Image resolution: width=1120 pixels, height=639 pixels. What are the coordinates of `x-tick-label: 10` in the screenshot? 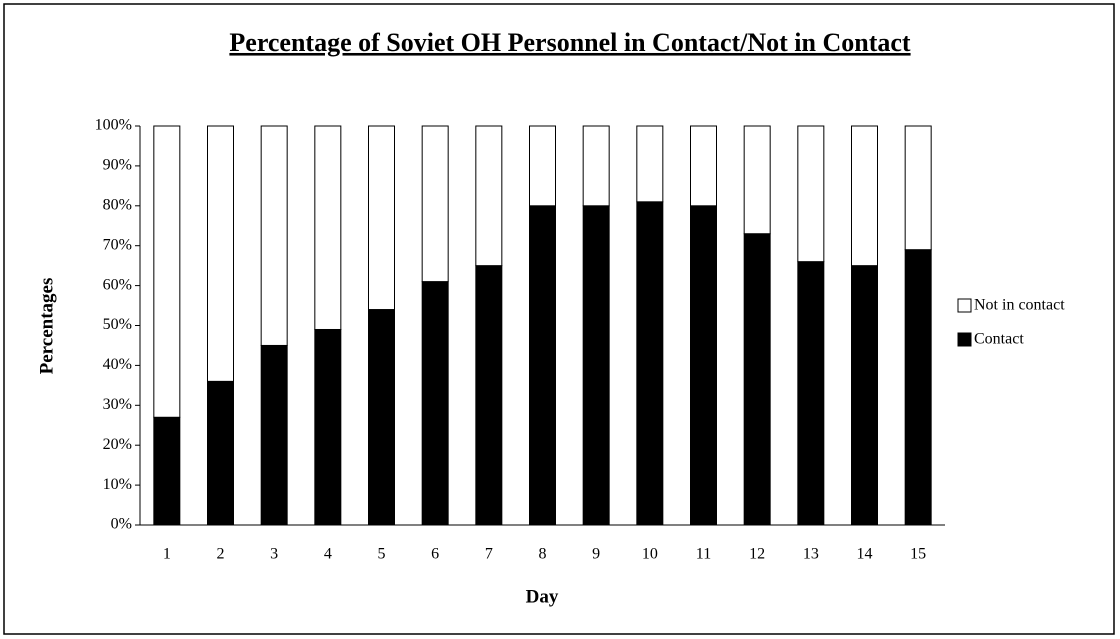 It's located at (650, 554).